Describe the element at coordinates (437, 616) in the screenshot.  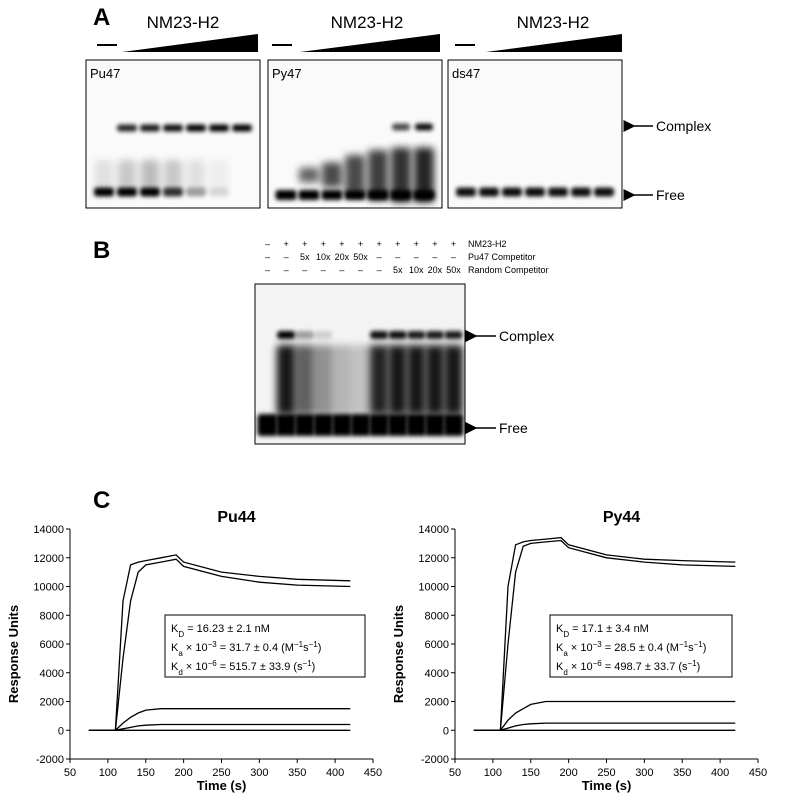
I see `y-tick-label: 8000` at that location.